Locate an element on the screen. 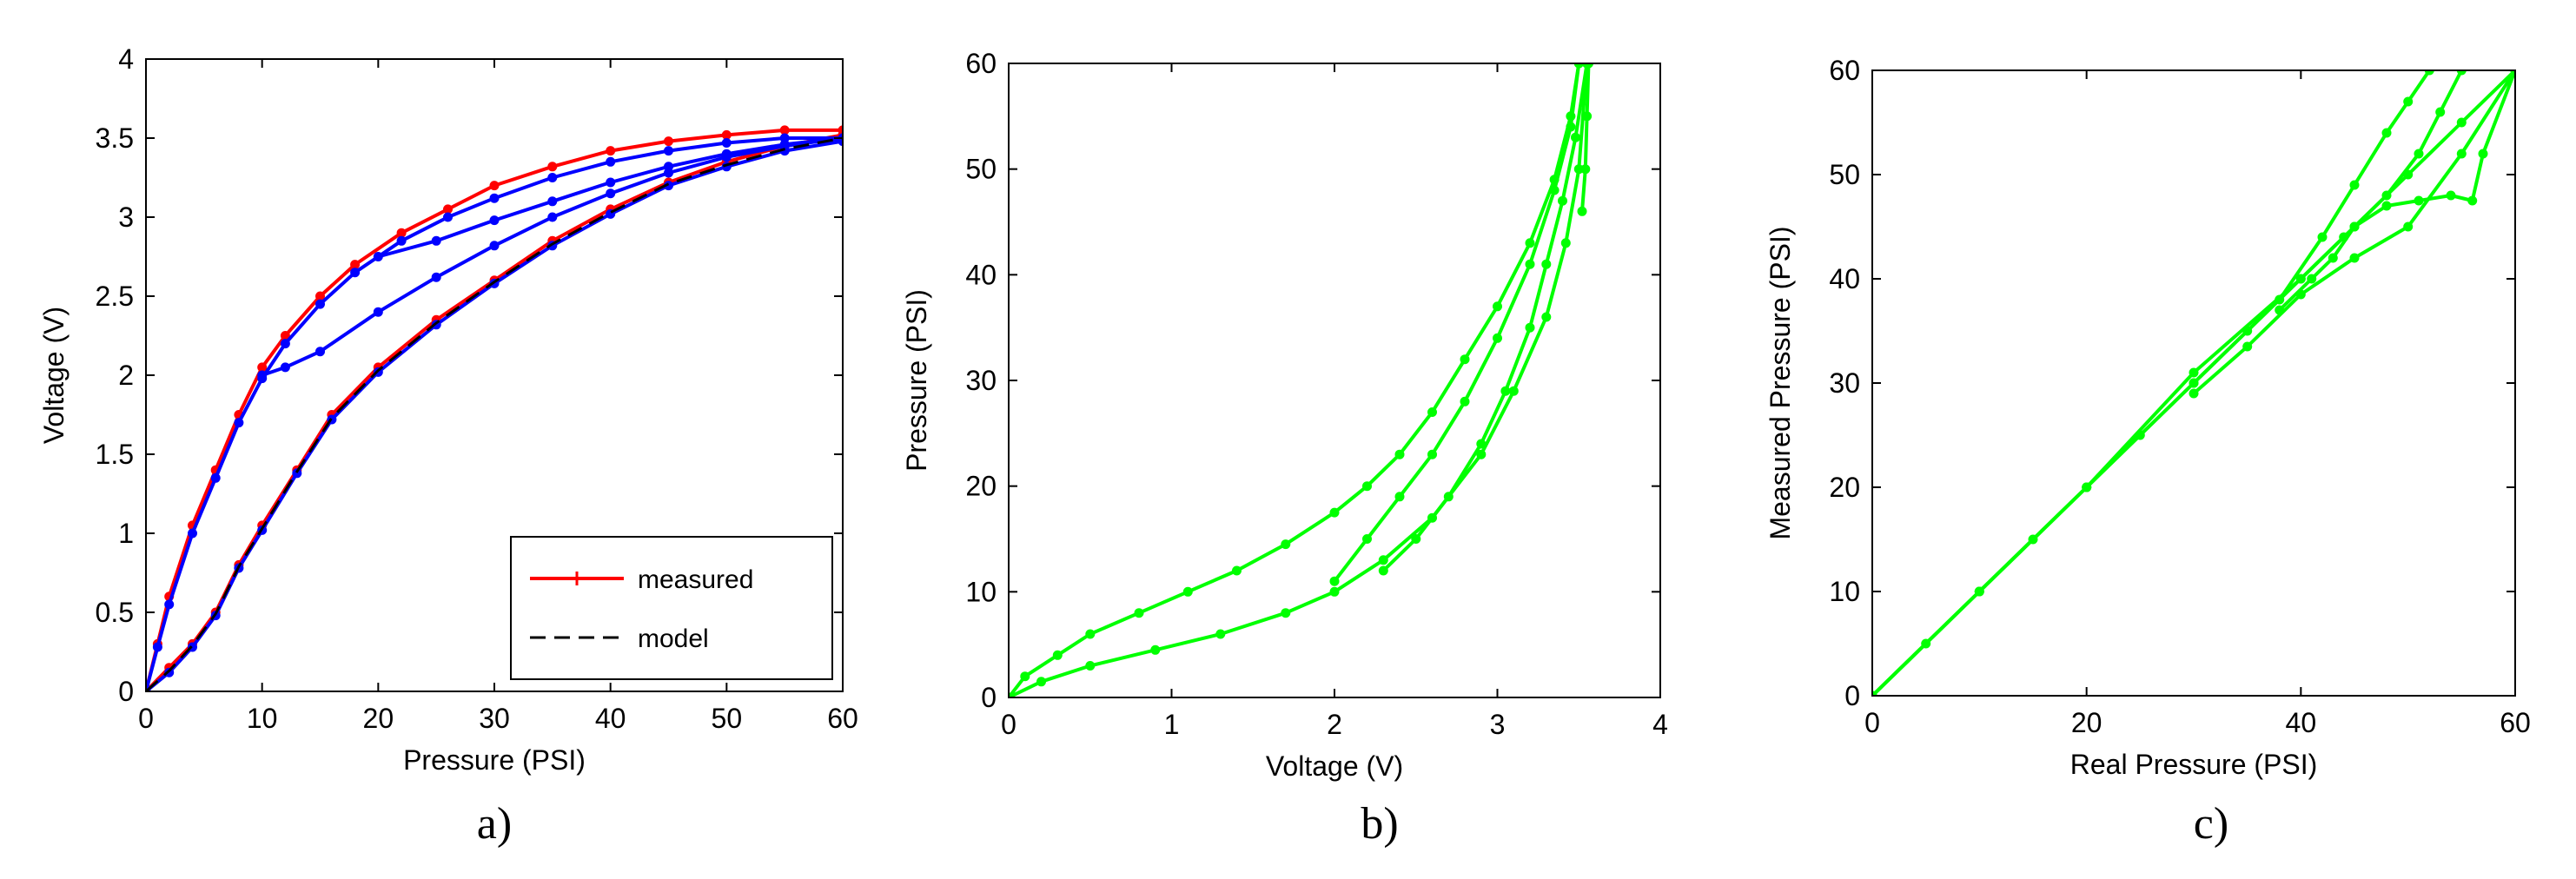  y-tick-label-c-4: 40 is located at coordinates (1844, 278).